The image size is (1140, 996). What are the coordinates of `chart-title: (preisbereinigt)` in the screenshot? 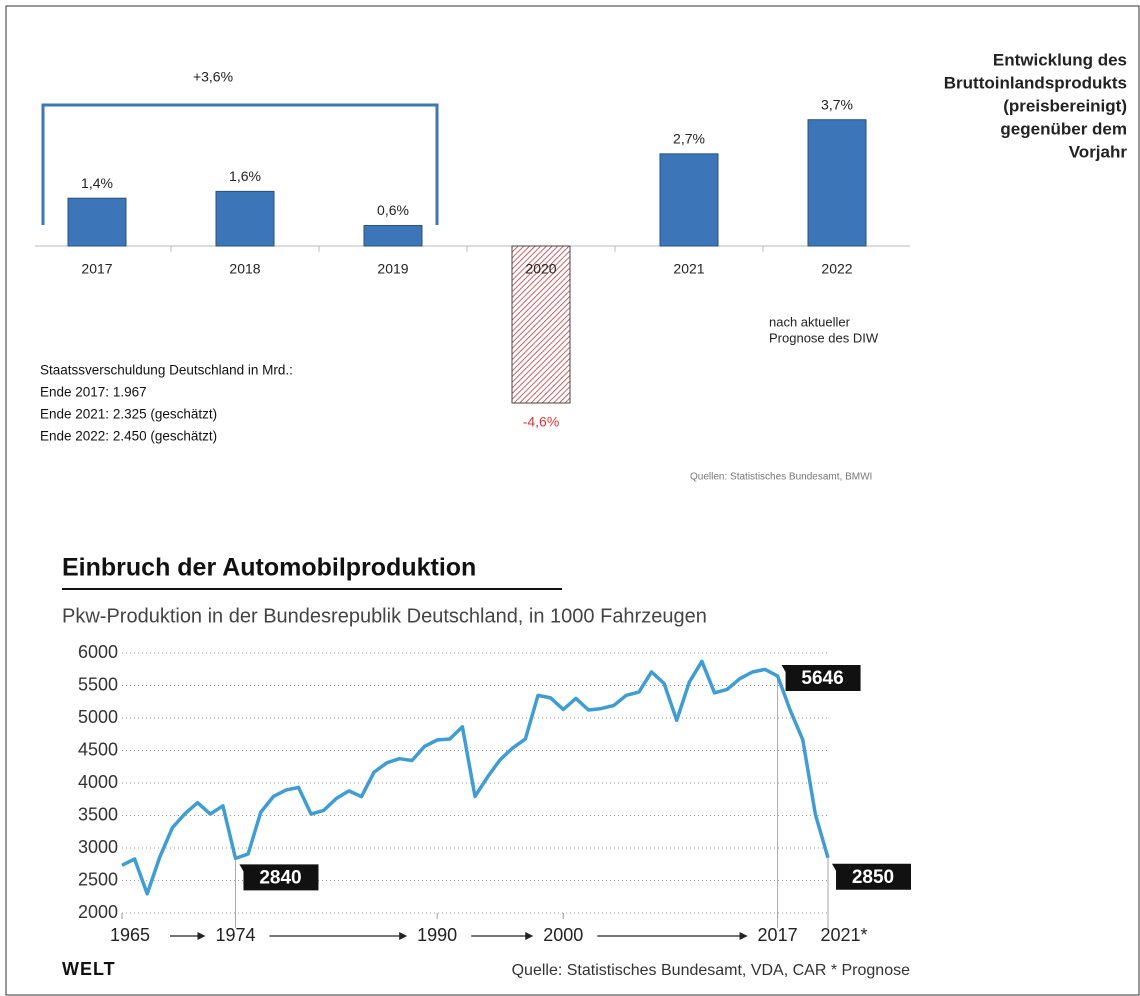 It's located at (1065, 105).